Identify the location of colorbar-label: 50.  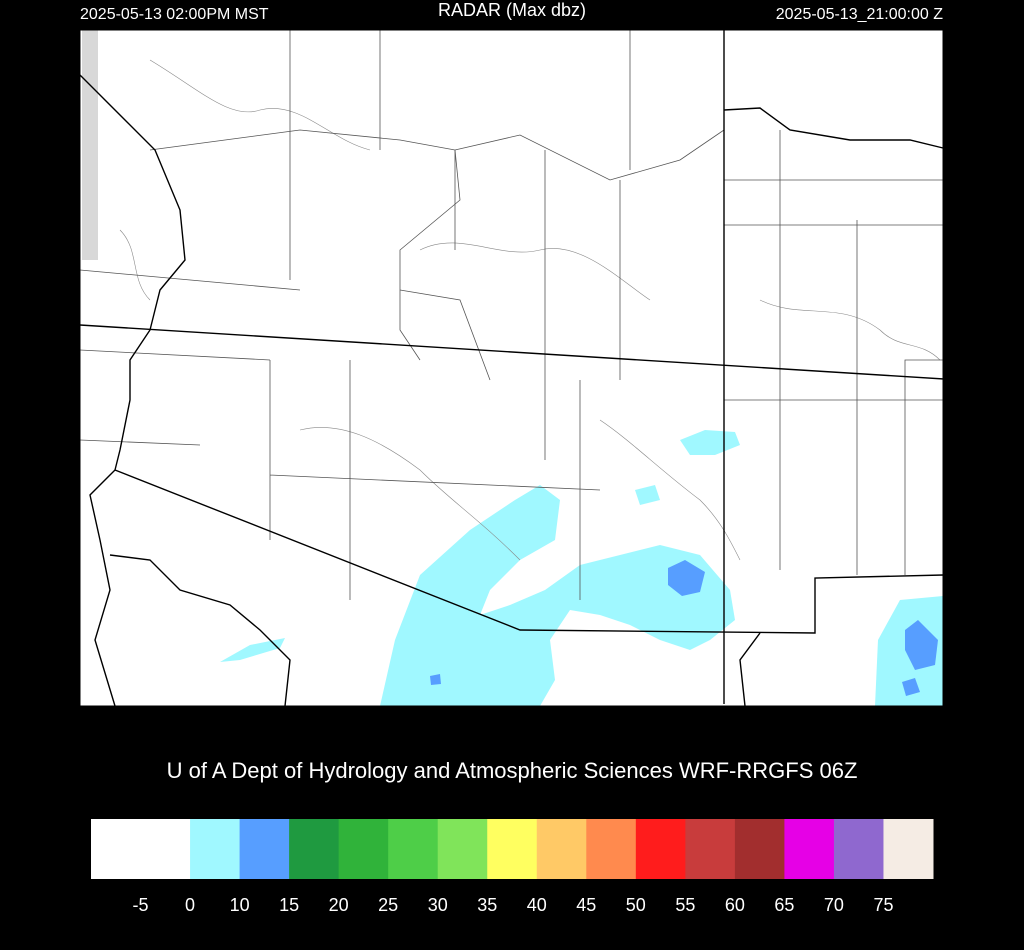
(636, 905).